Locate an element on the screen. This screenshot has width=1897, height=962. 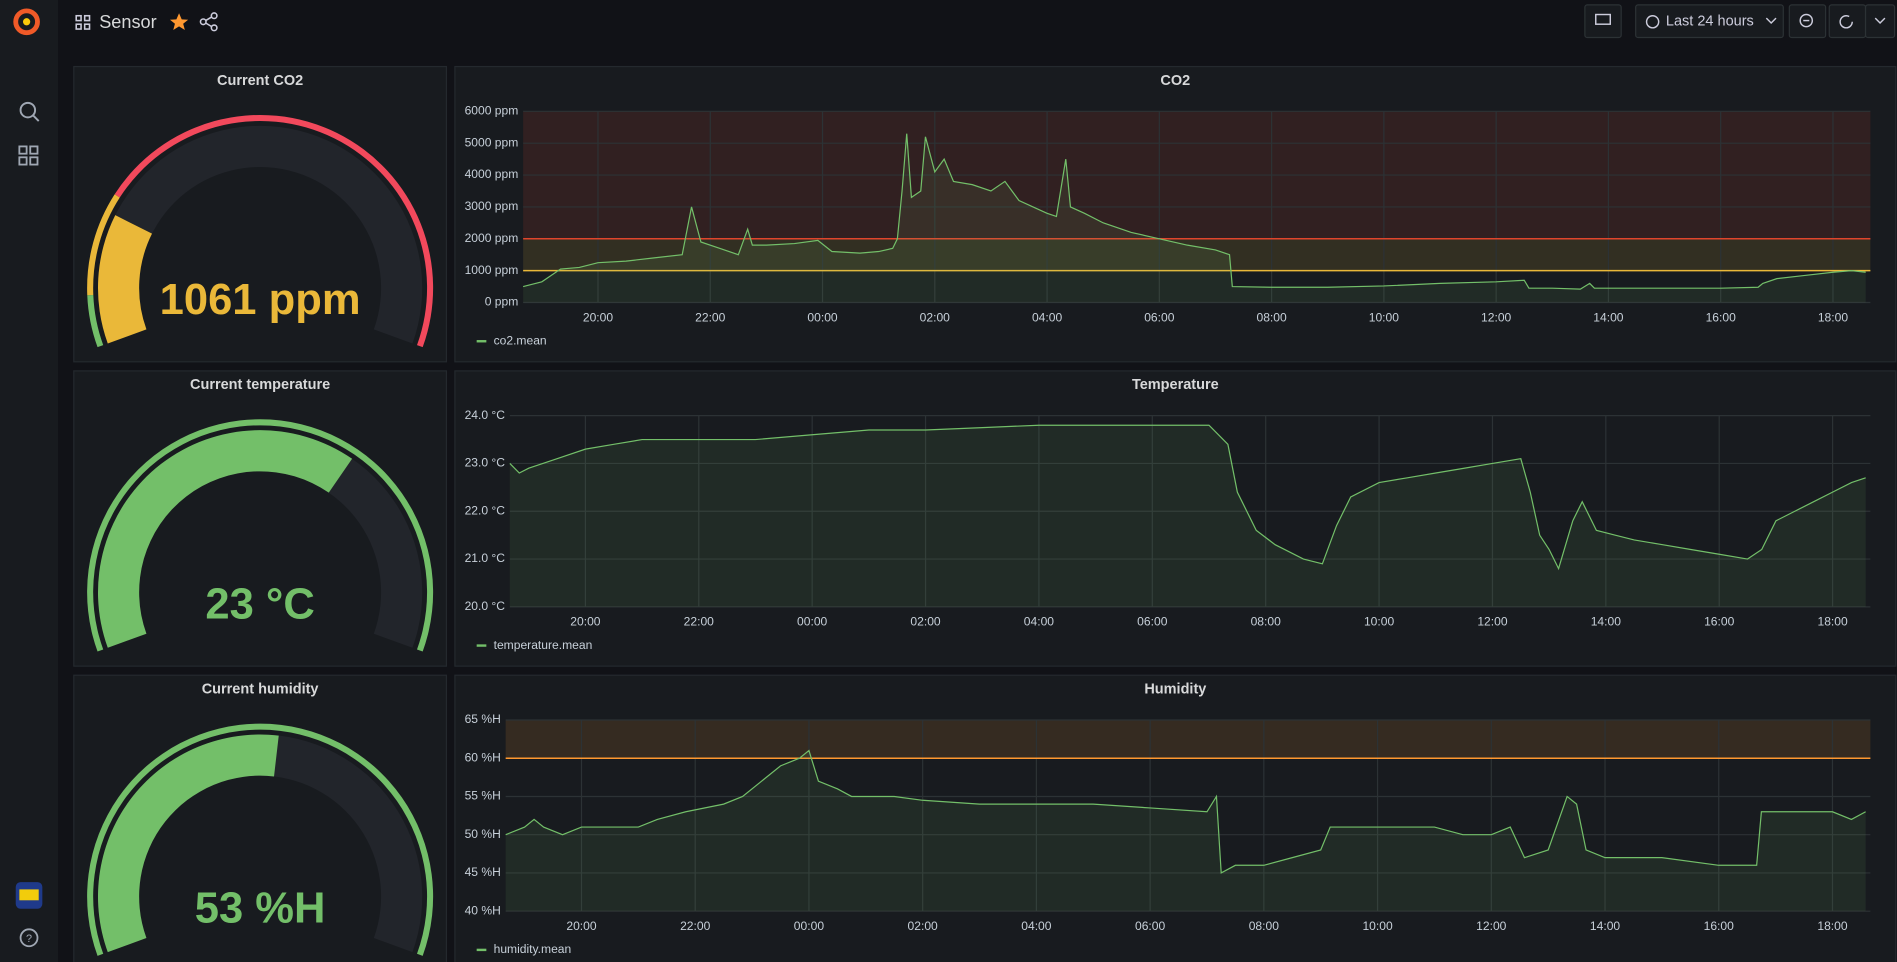
search-icon is located at coordinates (29, 111).